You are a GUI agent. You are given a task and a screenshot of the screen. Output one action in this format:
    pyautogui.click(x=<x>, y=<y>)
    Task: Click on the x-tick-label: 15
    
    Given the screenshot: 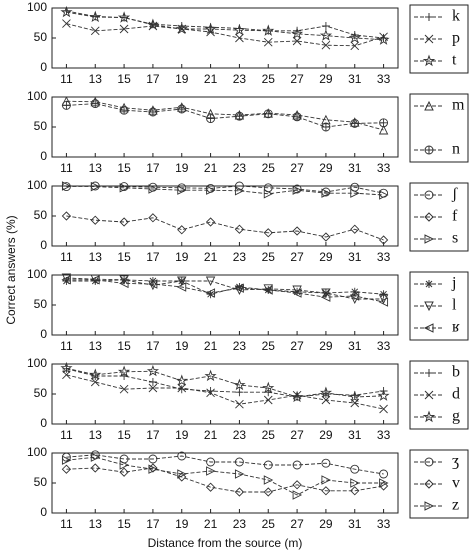 What is the action you would take?
    pyautogui.click(x=124, y=346)
    